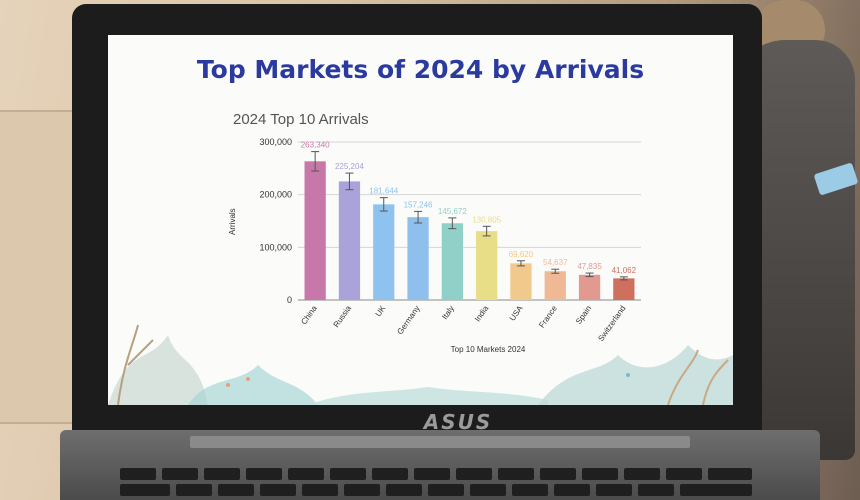  What do you see at coordinates (289, 300) in the screenshot?
I see `y-tick-label: 0` at bounding box center [289, 300].